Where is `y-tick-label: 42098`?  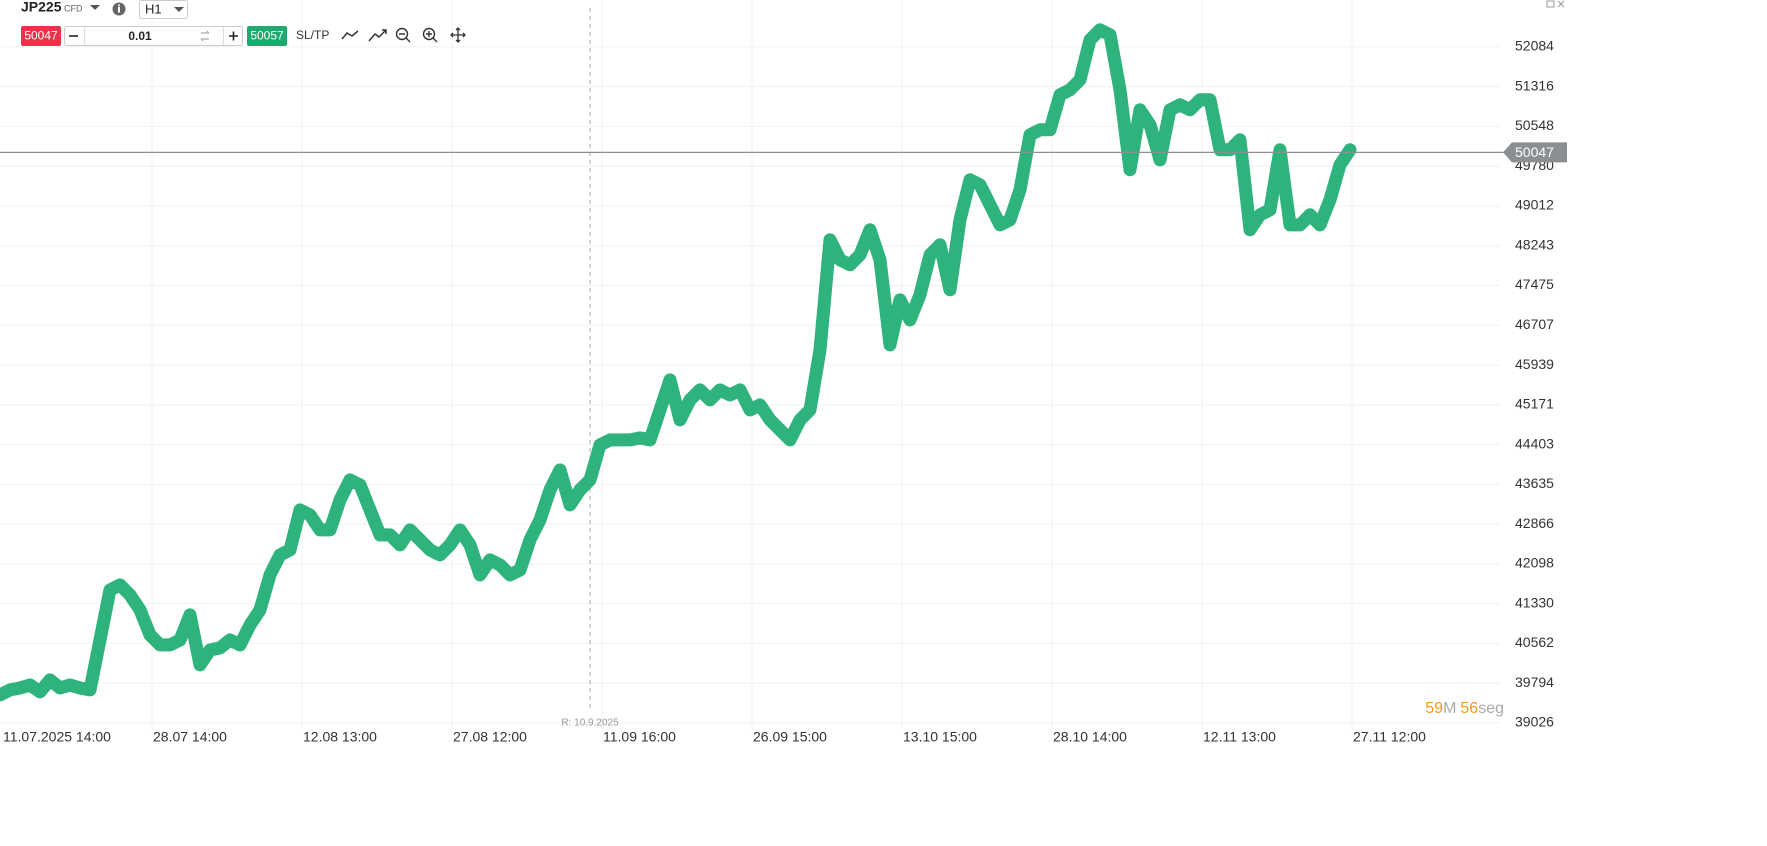
y-tick-label: 42098 is located at coordinates (1534, 563).